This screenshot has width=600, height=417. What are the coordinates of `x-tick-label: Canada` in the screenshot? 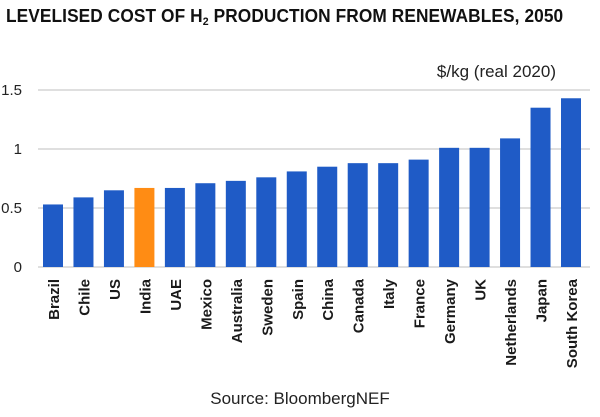 It's located at (359, 305).